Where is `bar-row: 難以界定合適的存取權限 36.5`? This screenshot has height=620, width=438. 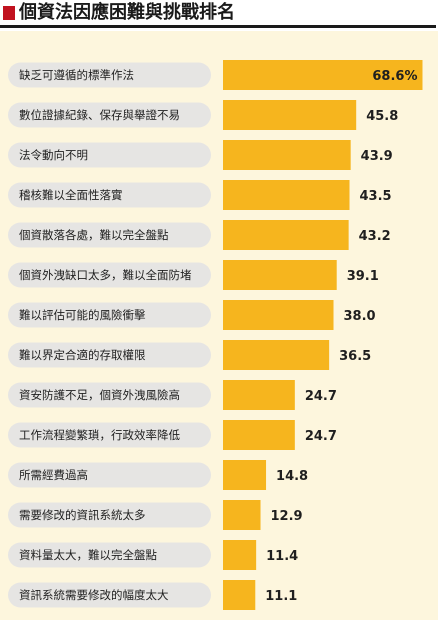 bar-row: 難以界定合適的存取權限 36.5 is located at coordinates (189, 355).